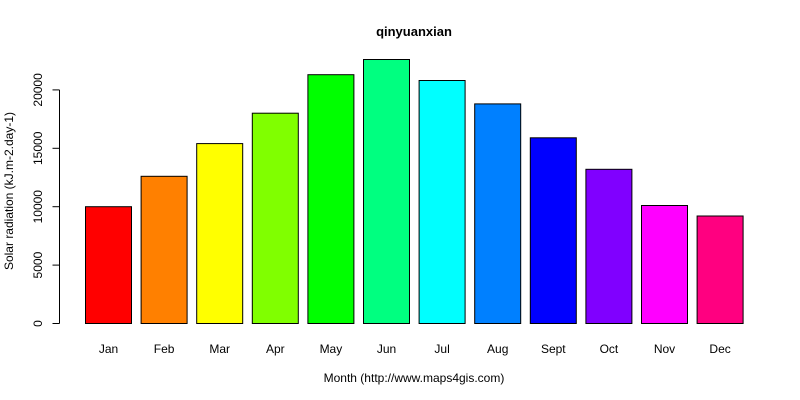 This screenshot has width=800, height=400. Describe the element at coordinates (164, 249) in the screenshot. I see `bar-feb` at that location.